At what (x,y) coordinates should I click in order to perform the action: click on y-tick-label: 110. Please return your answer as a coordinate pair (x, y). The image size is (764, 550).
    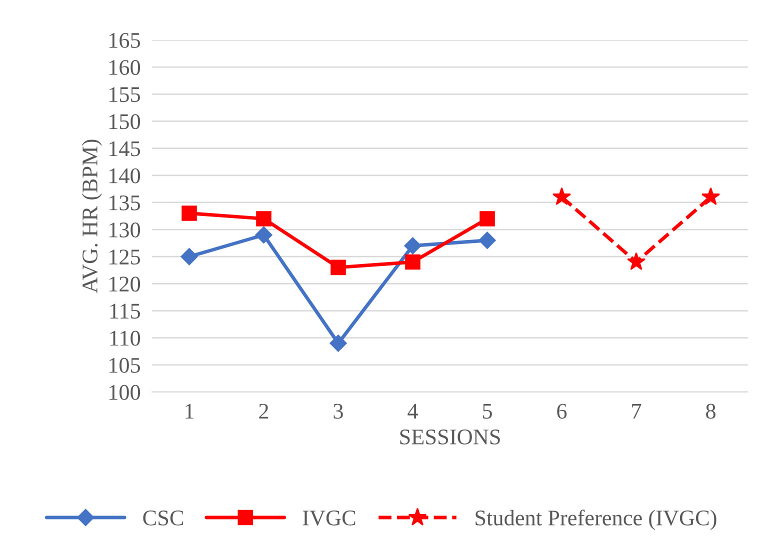
    Looking at the image, I should click on (125, 338).